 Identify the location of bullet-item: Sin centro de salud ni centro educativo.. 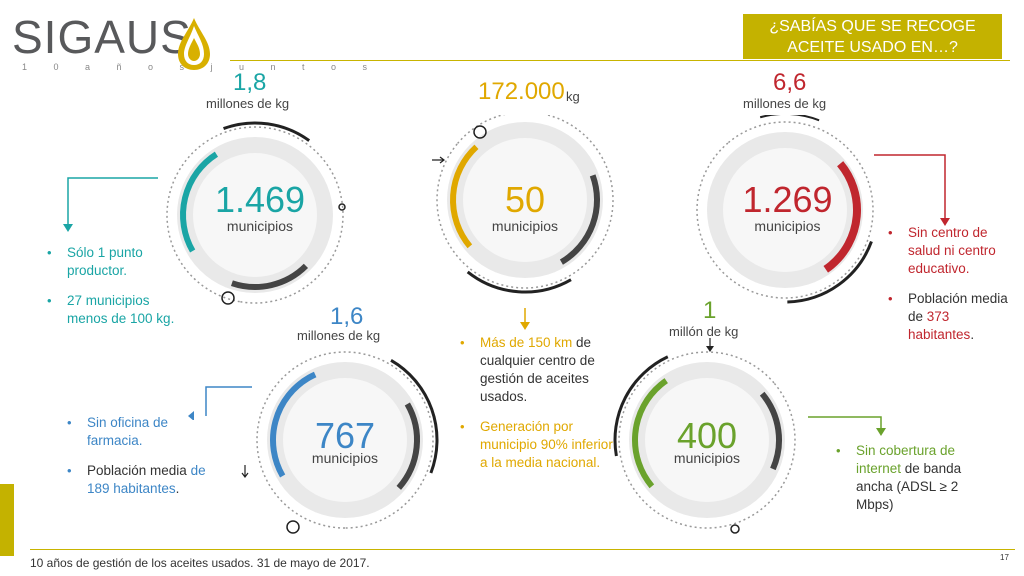
(951, 251).